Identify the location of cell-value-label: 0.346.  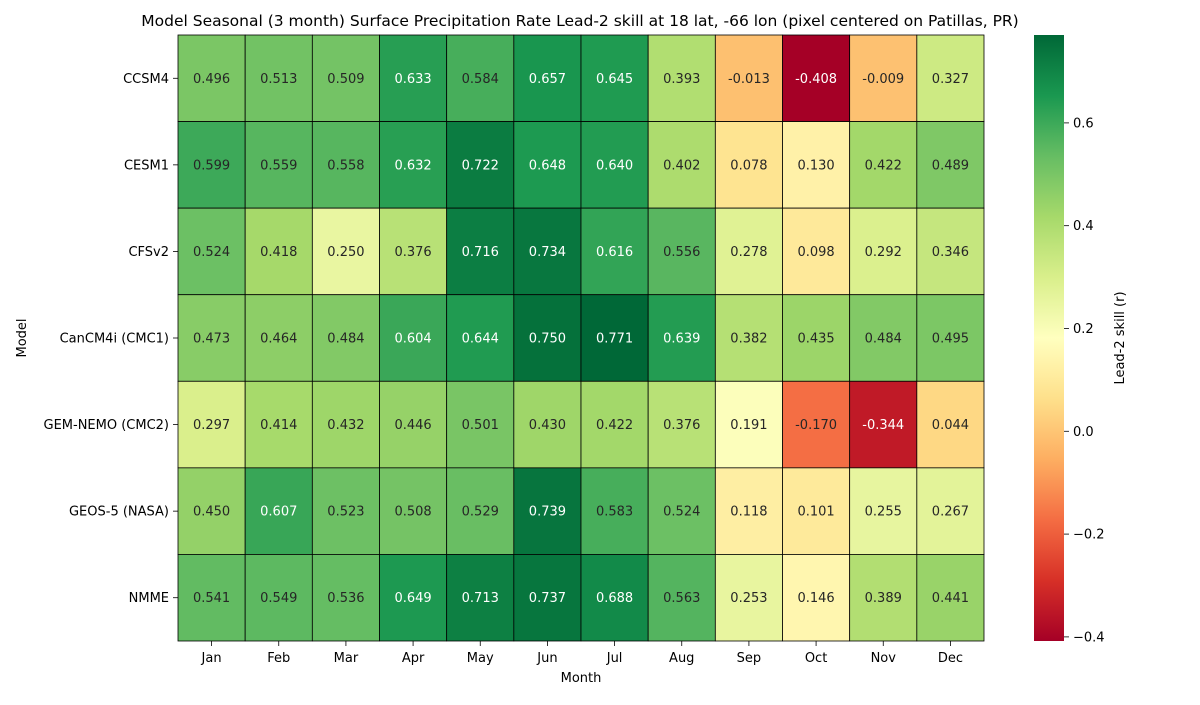
(950, 252).